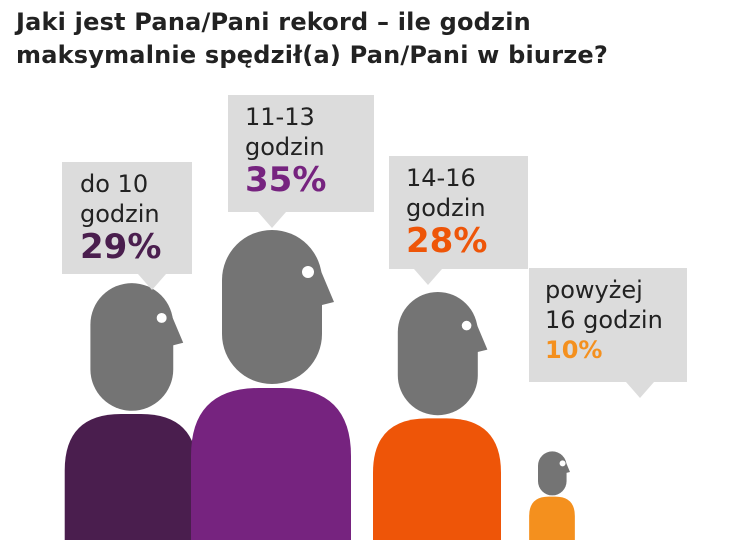  I want to click on category-label-line-1-2: godzin, so click(120, 214).